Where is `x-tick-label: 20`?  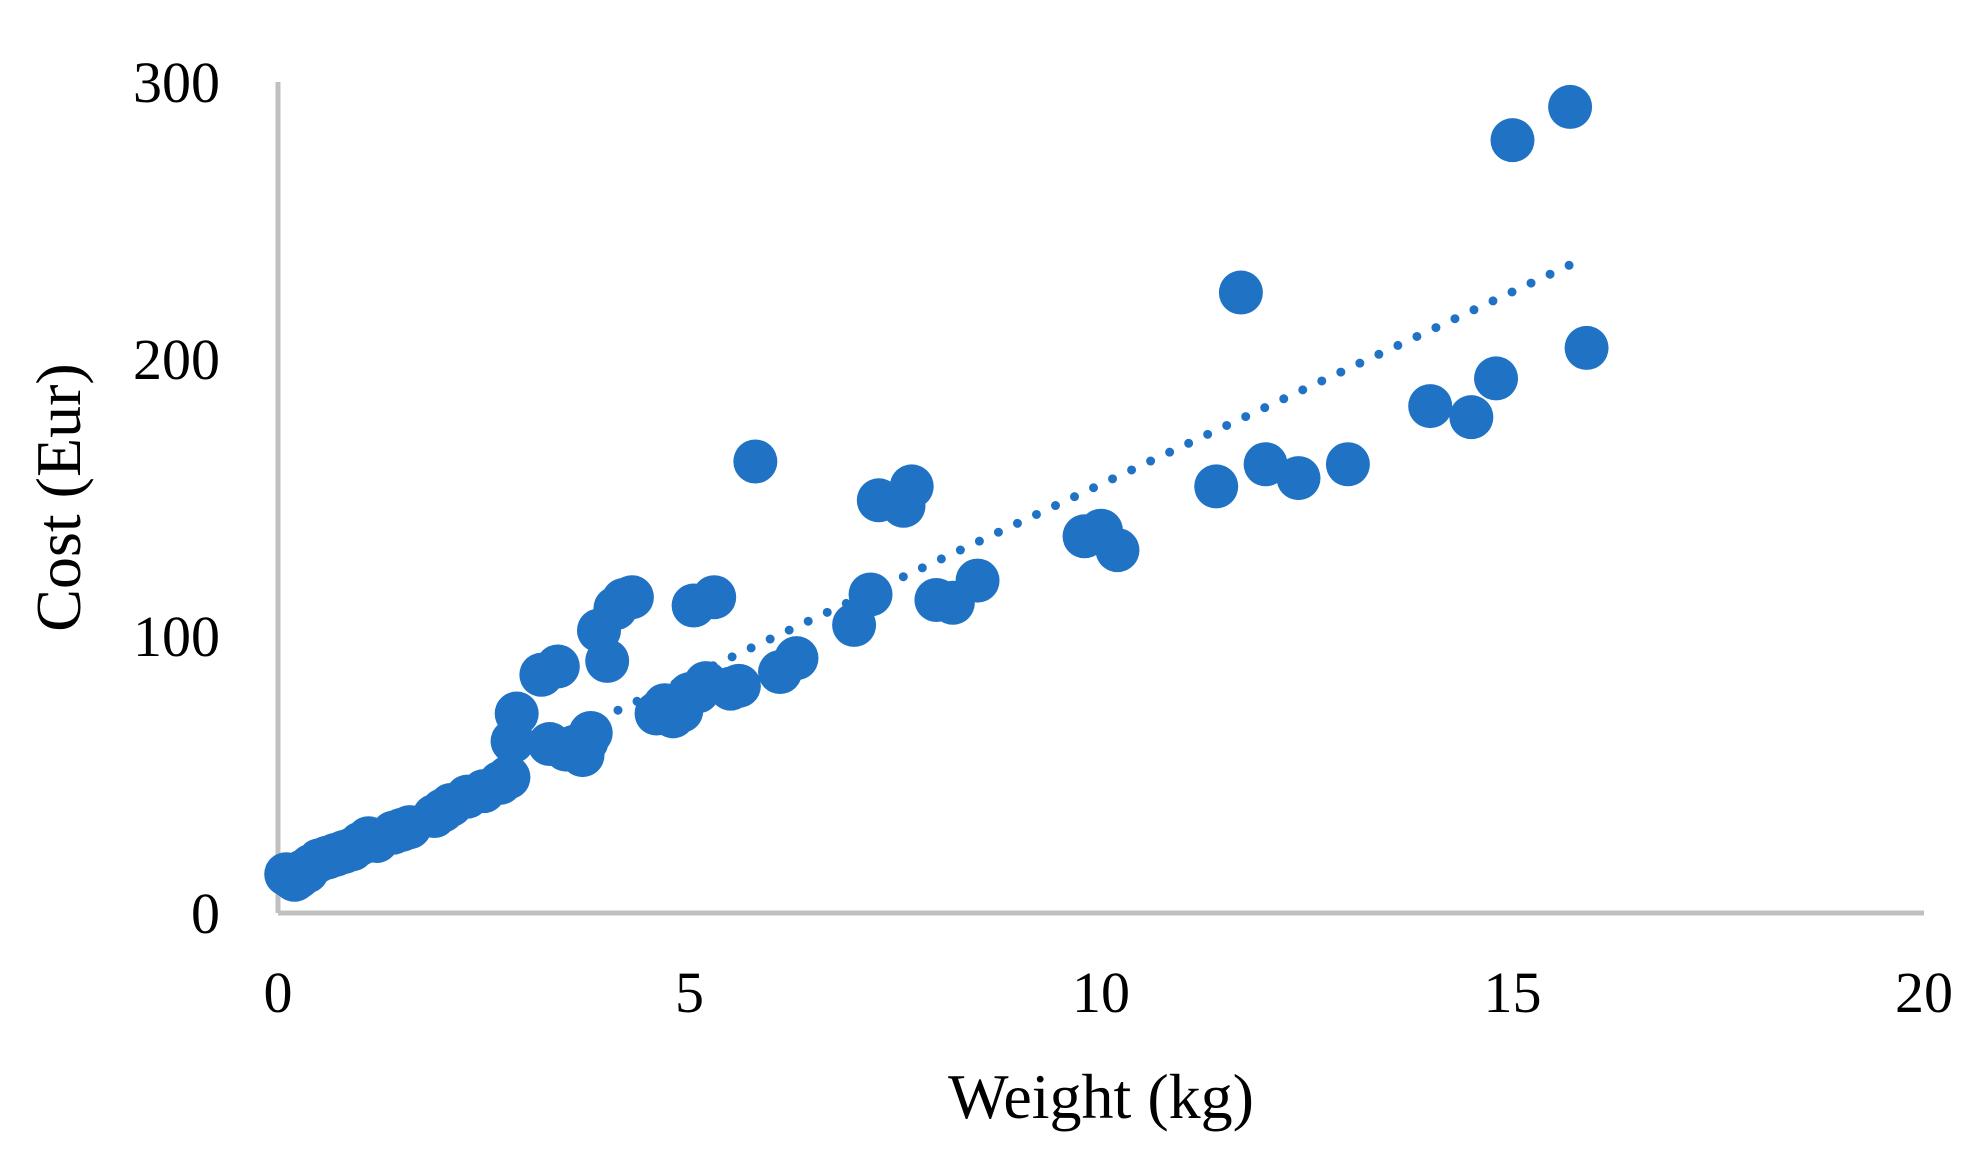
x-tick-label: 20 is located at coordinates (1924, 992).